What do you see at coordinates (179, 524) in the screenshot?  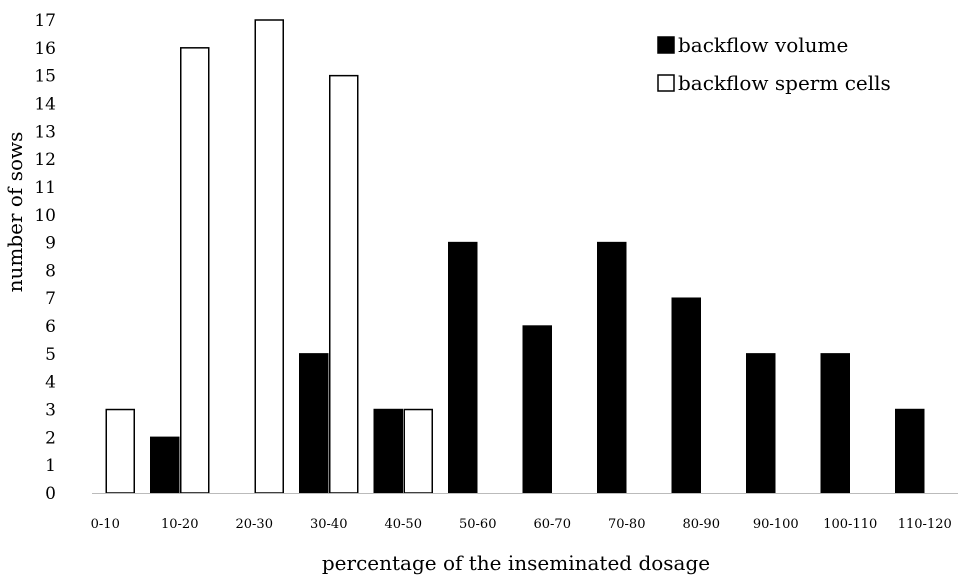 I see `x-tick-label: 10-20` at bounding box center [179, 524].